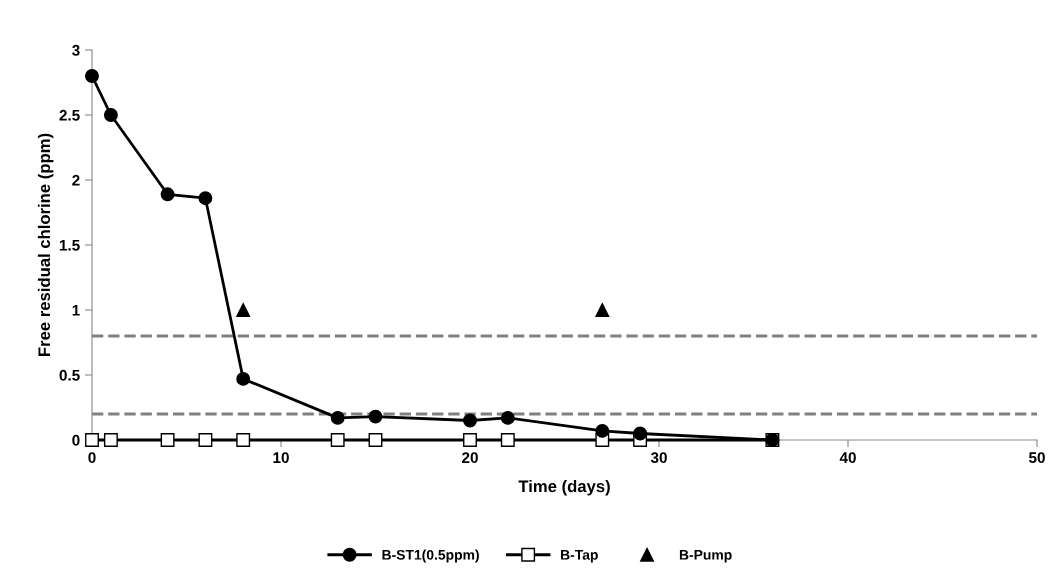  What do you see at coordinates (1036, 458) in the screenshot?
I see `x-tick-label: 50` at bounding box center [1036, 458].